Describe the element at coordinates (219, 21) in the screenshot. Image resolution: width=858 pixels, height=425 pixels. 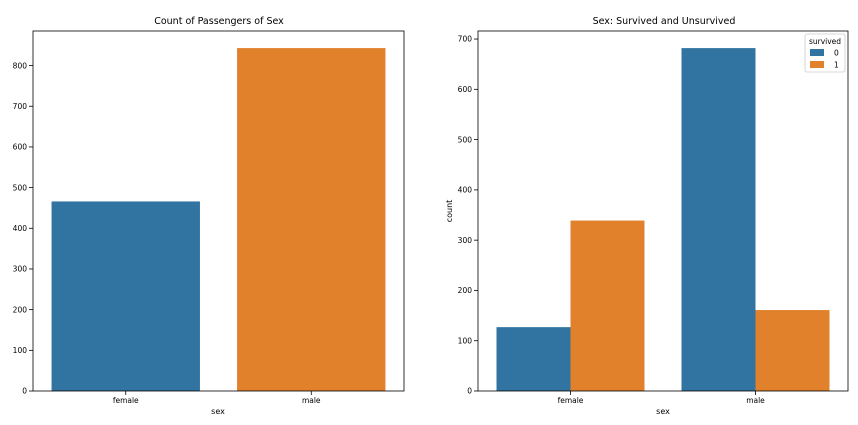
I see `chart-0-title: Count of Passengers of Sex` at that location.